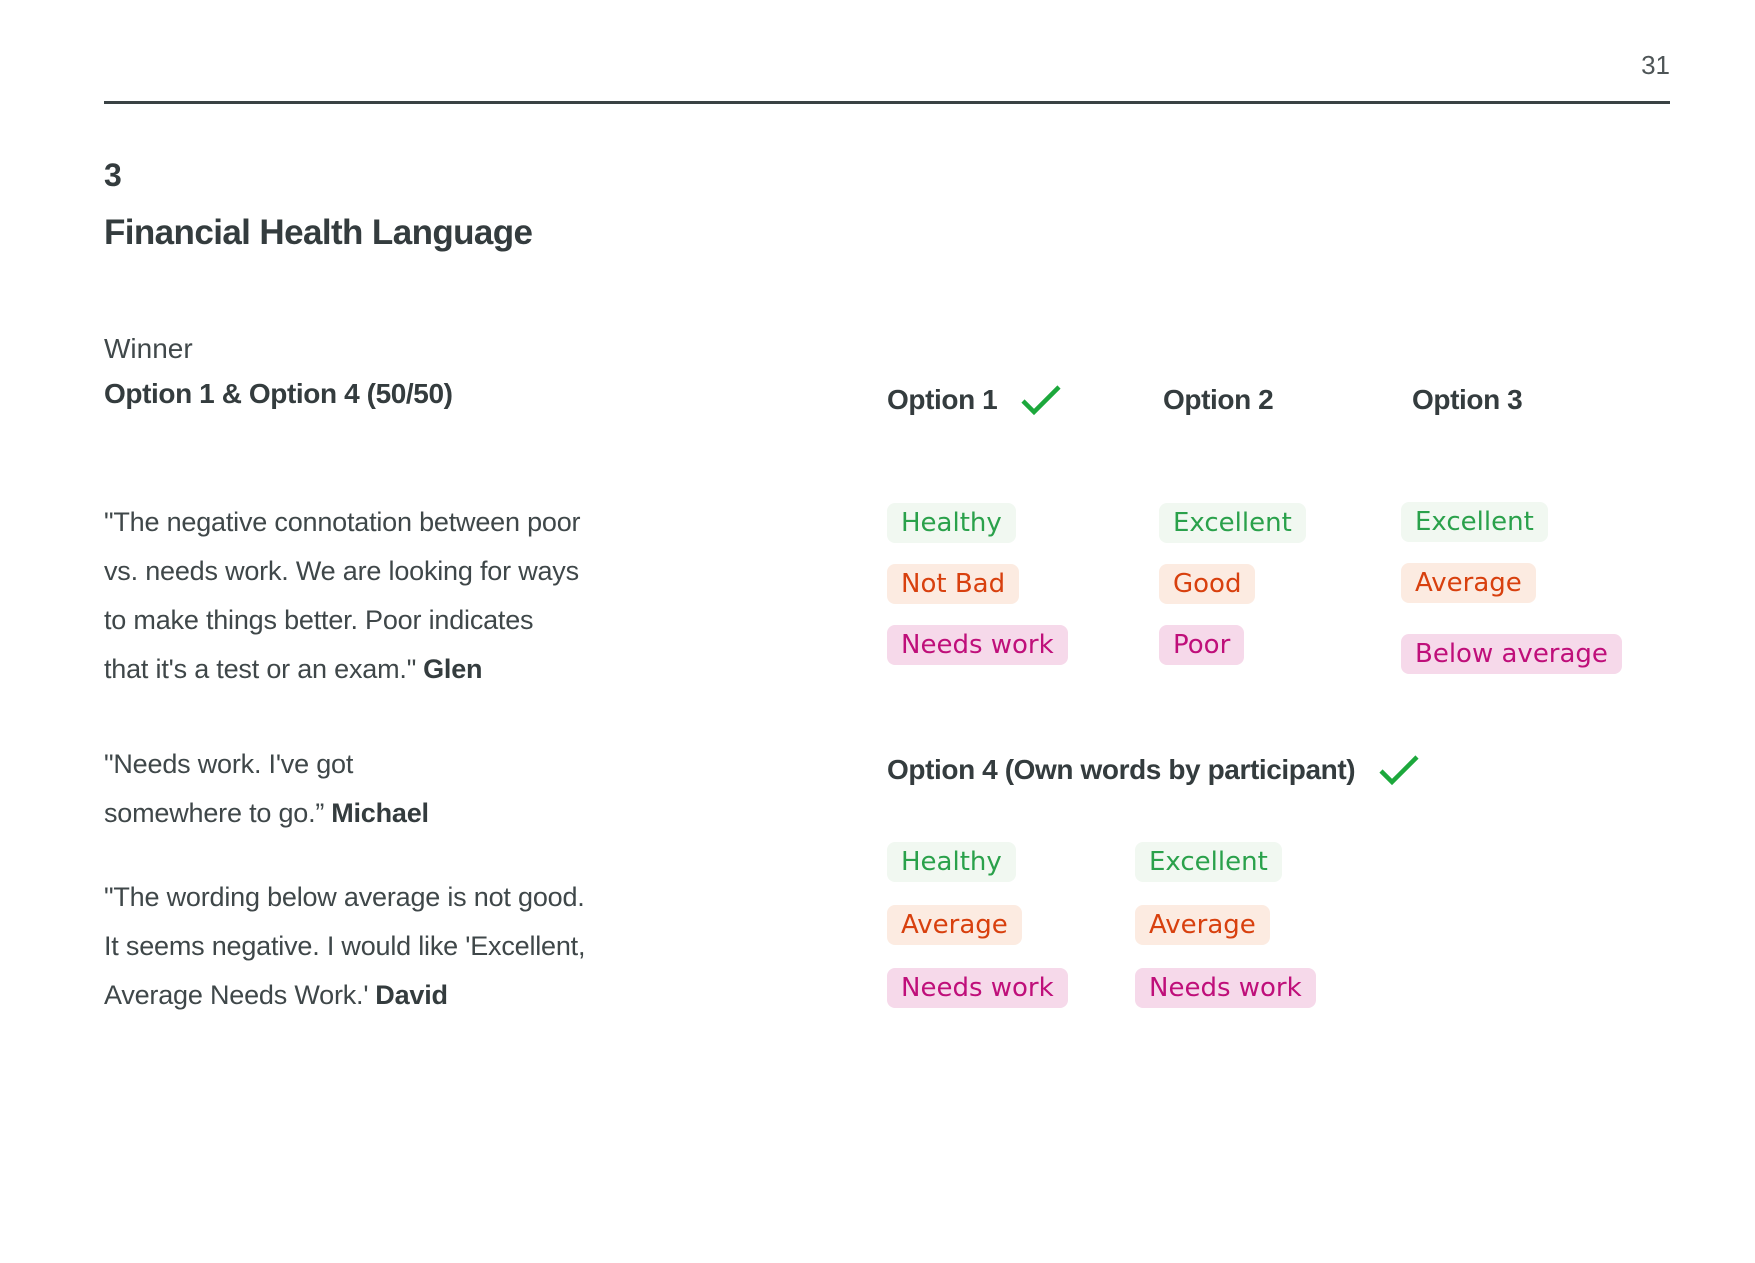 Image resolution: width=1755 pixels, height=1263 pixels. What do you see at coordinates (342, 522) in the screenshot?
I see `quote-line: "The negative connotation between poor` at bounding box center [342, 522].